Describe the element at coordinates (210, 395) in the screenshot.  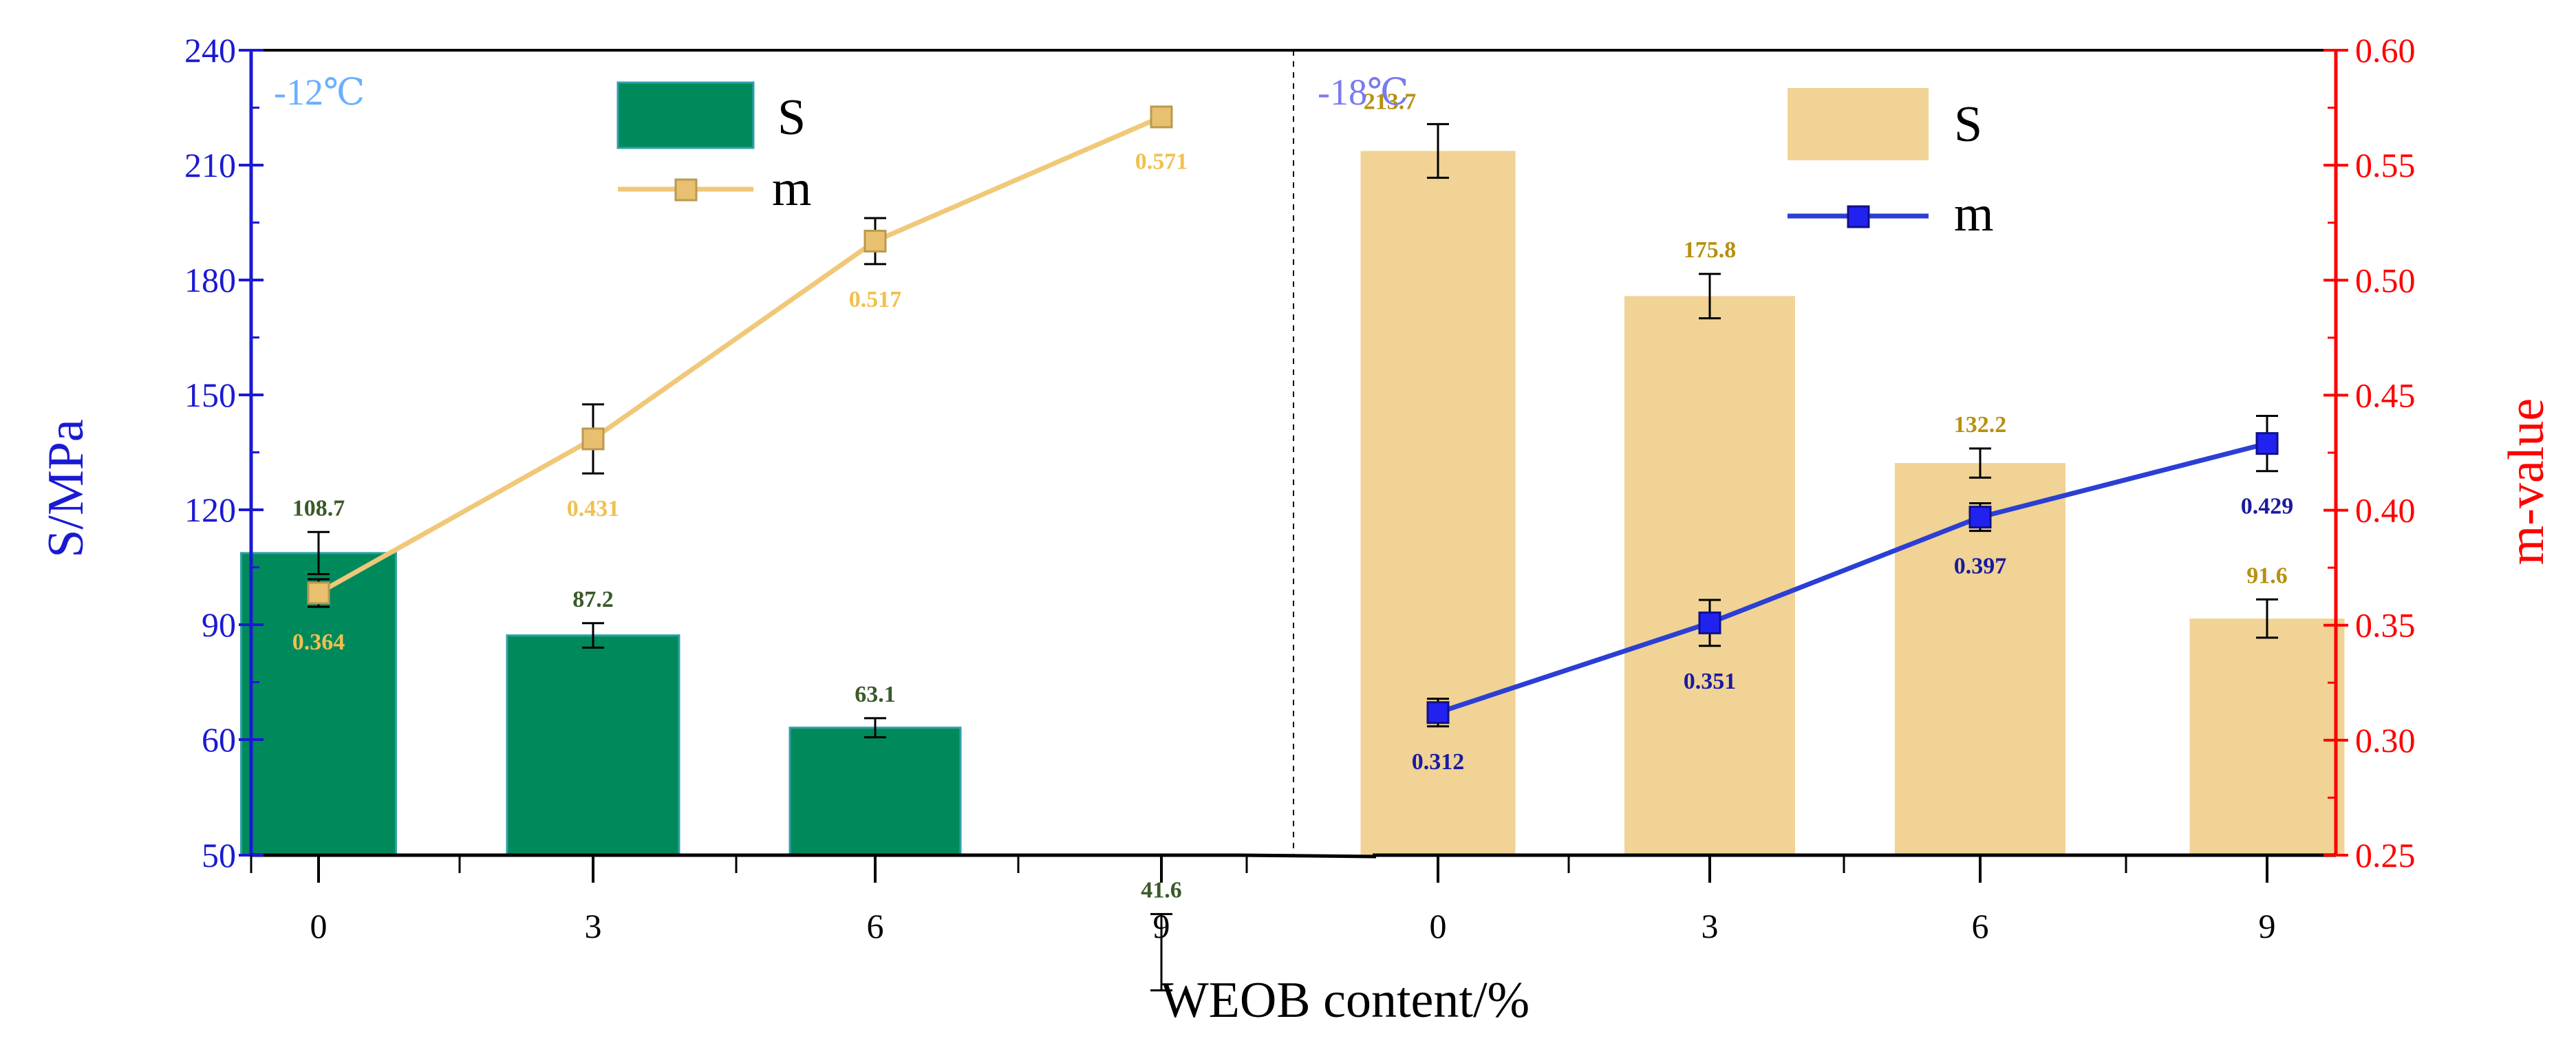
I see `left-y-tick-label: 150` at that location.